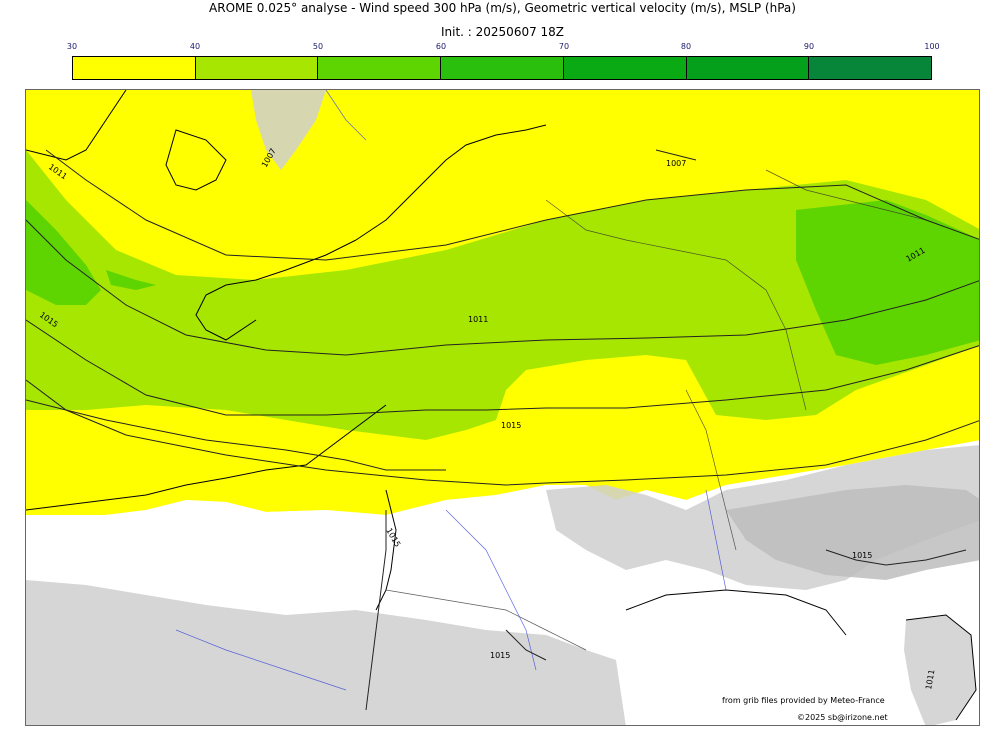 The width and height of the screenshot is (1005, 738). What do you see at coordinates (195, 46) in the screenshot?
I see `colorbar-tick: 40` at bounding box center [195, 46].